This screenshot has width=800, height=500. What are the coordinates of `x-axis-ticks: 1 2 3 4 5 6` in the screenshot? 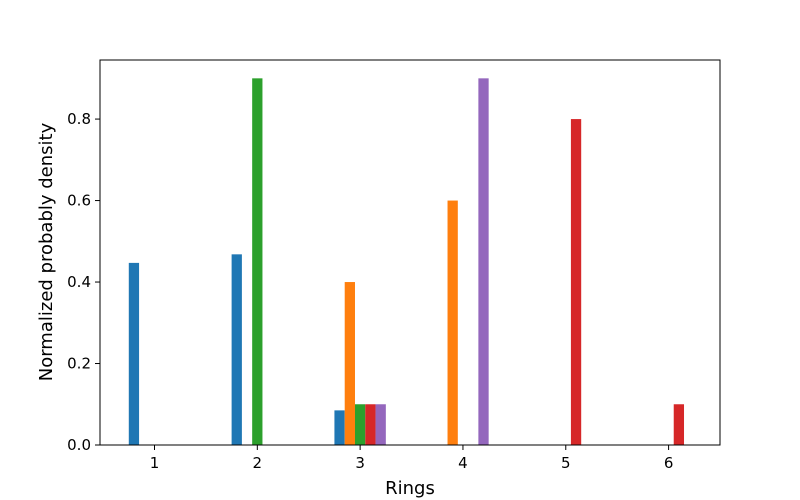 It's located at (412, 458).